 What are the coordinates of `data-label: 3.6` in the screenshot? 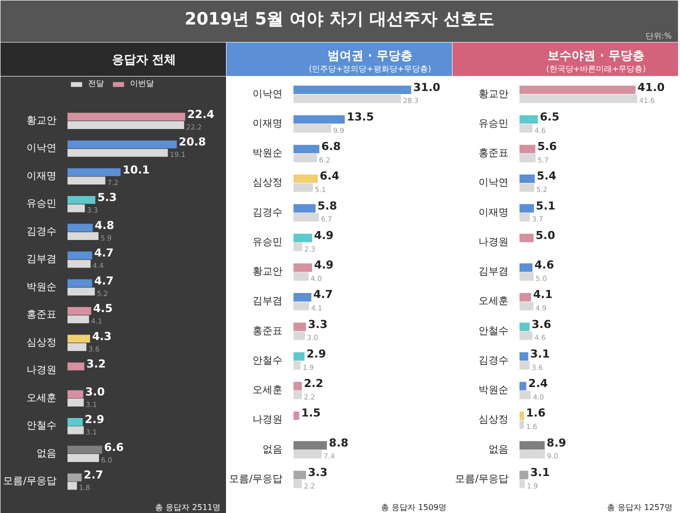 It's located at (542, 324).